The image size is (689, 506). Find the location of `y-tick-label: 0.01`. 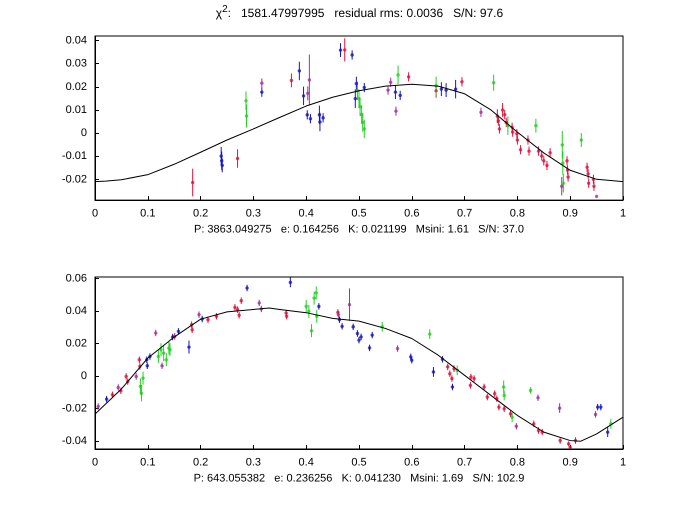

y-tick-label: 0.01 is located at coordinates (76, 110).